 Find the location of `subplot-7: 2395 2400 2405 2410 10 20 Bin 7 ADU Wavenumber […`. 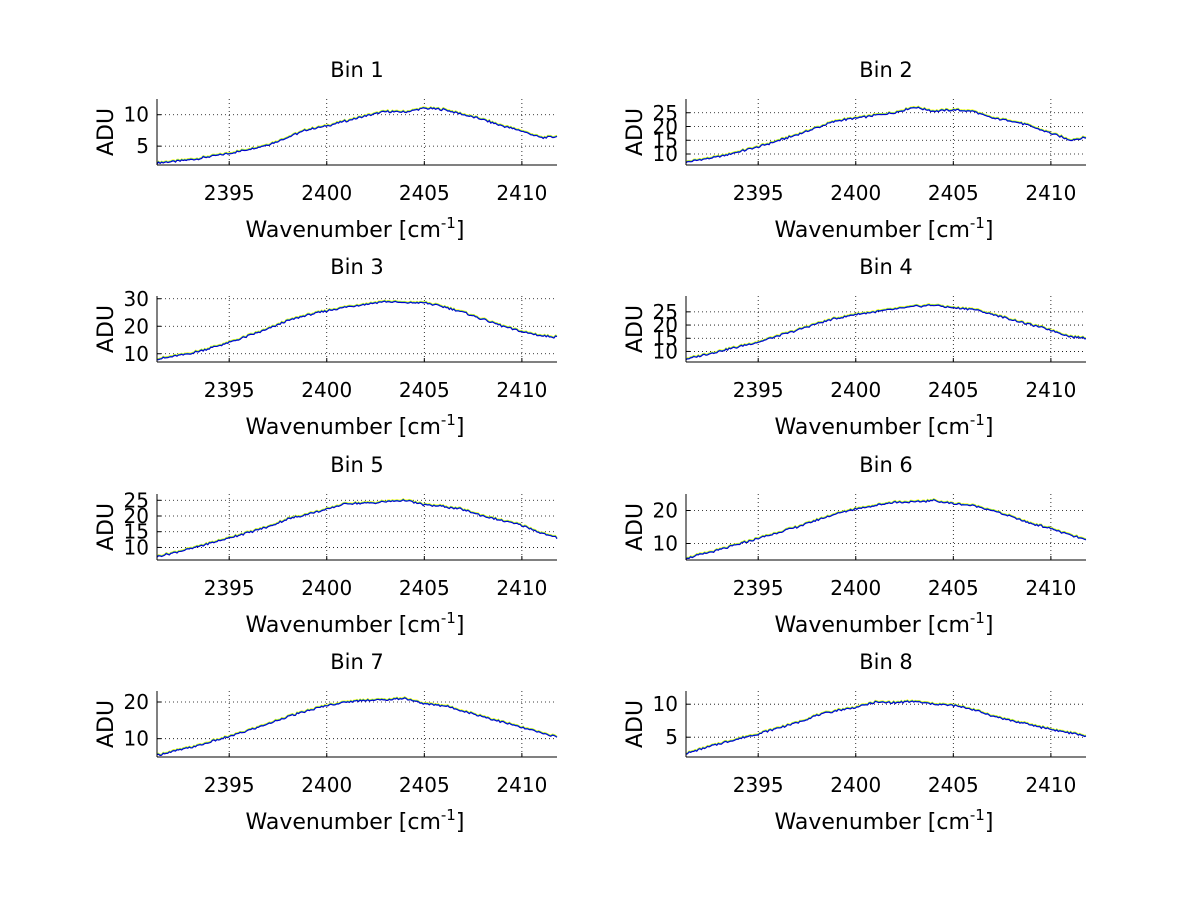

subplot-7: 2395 2400 2405 2410 10 20 Bin 7 ADU Wavenumber [… is located at coordinates (326, 742).